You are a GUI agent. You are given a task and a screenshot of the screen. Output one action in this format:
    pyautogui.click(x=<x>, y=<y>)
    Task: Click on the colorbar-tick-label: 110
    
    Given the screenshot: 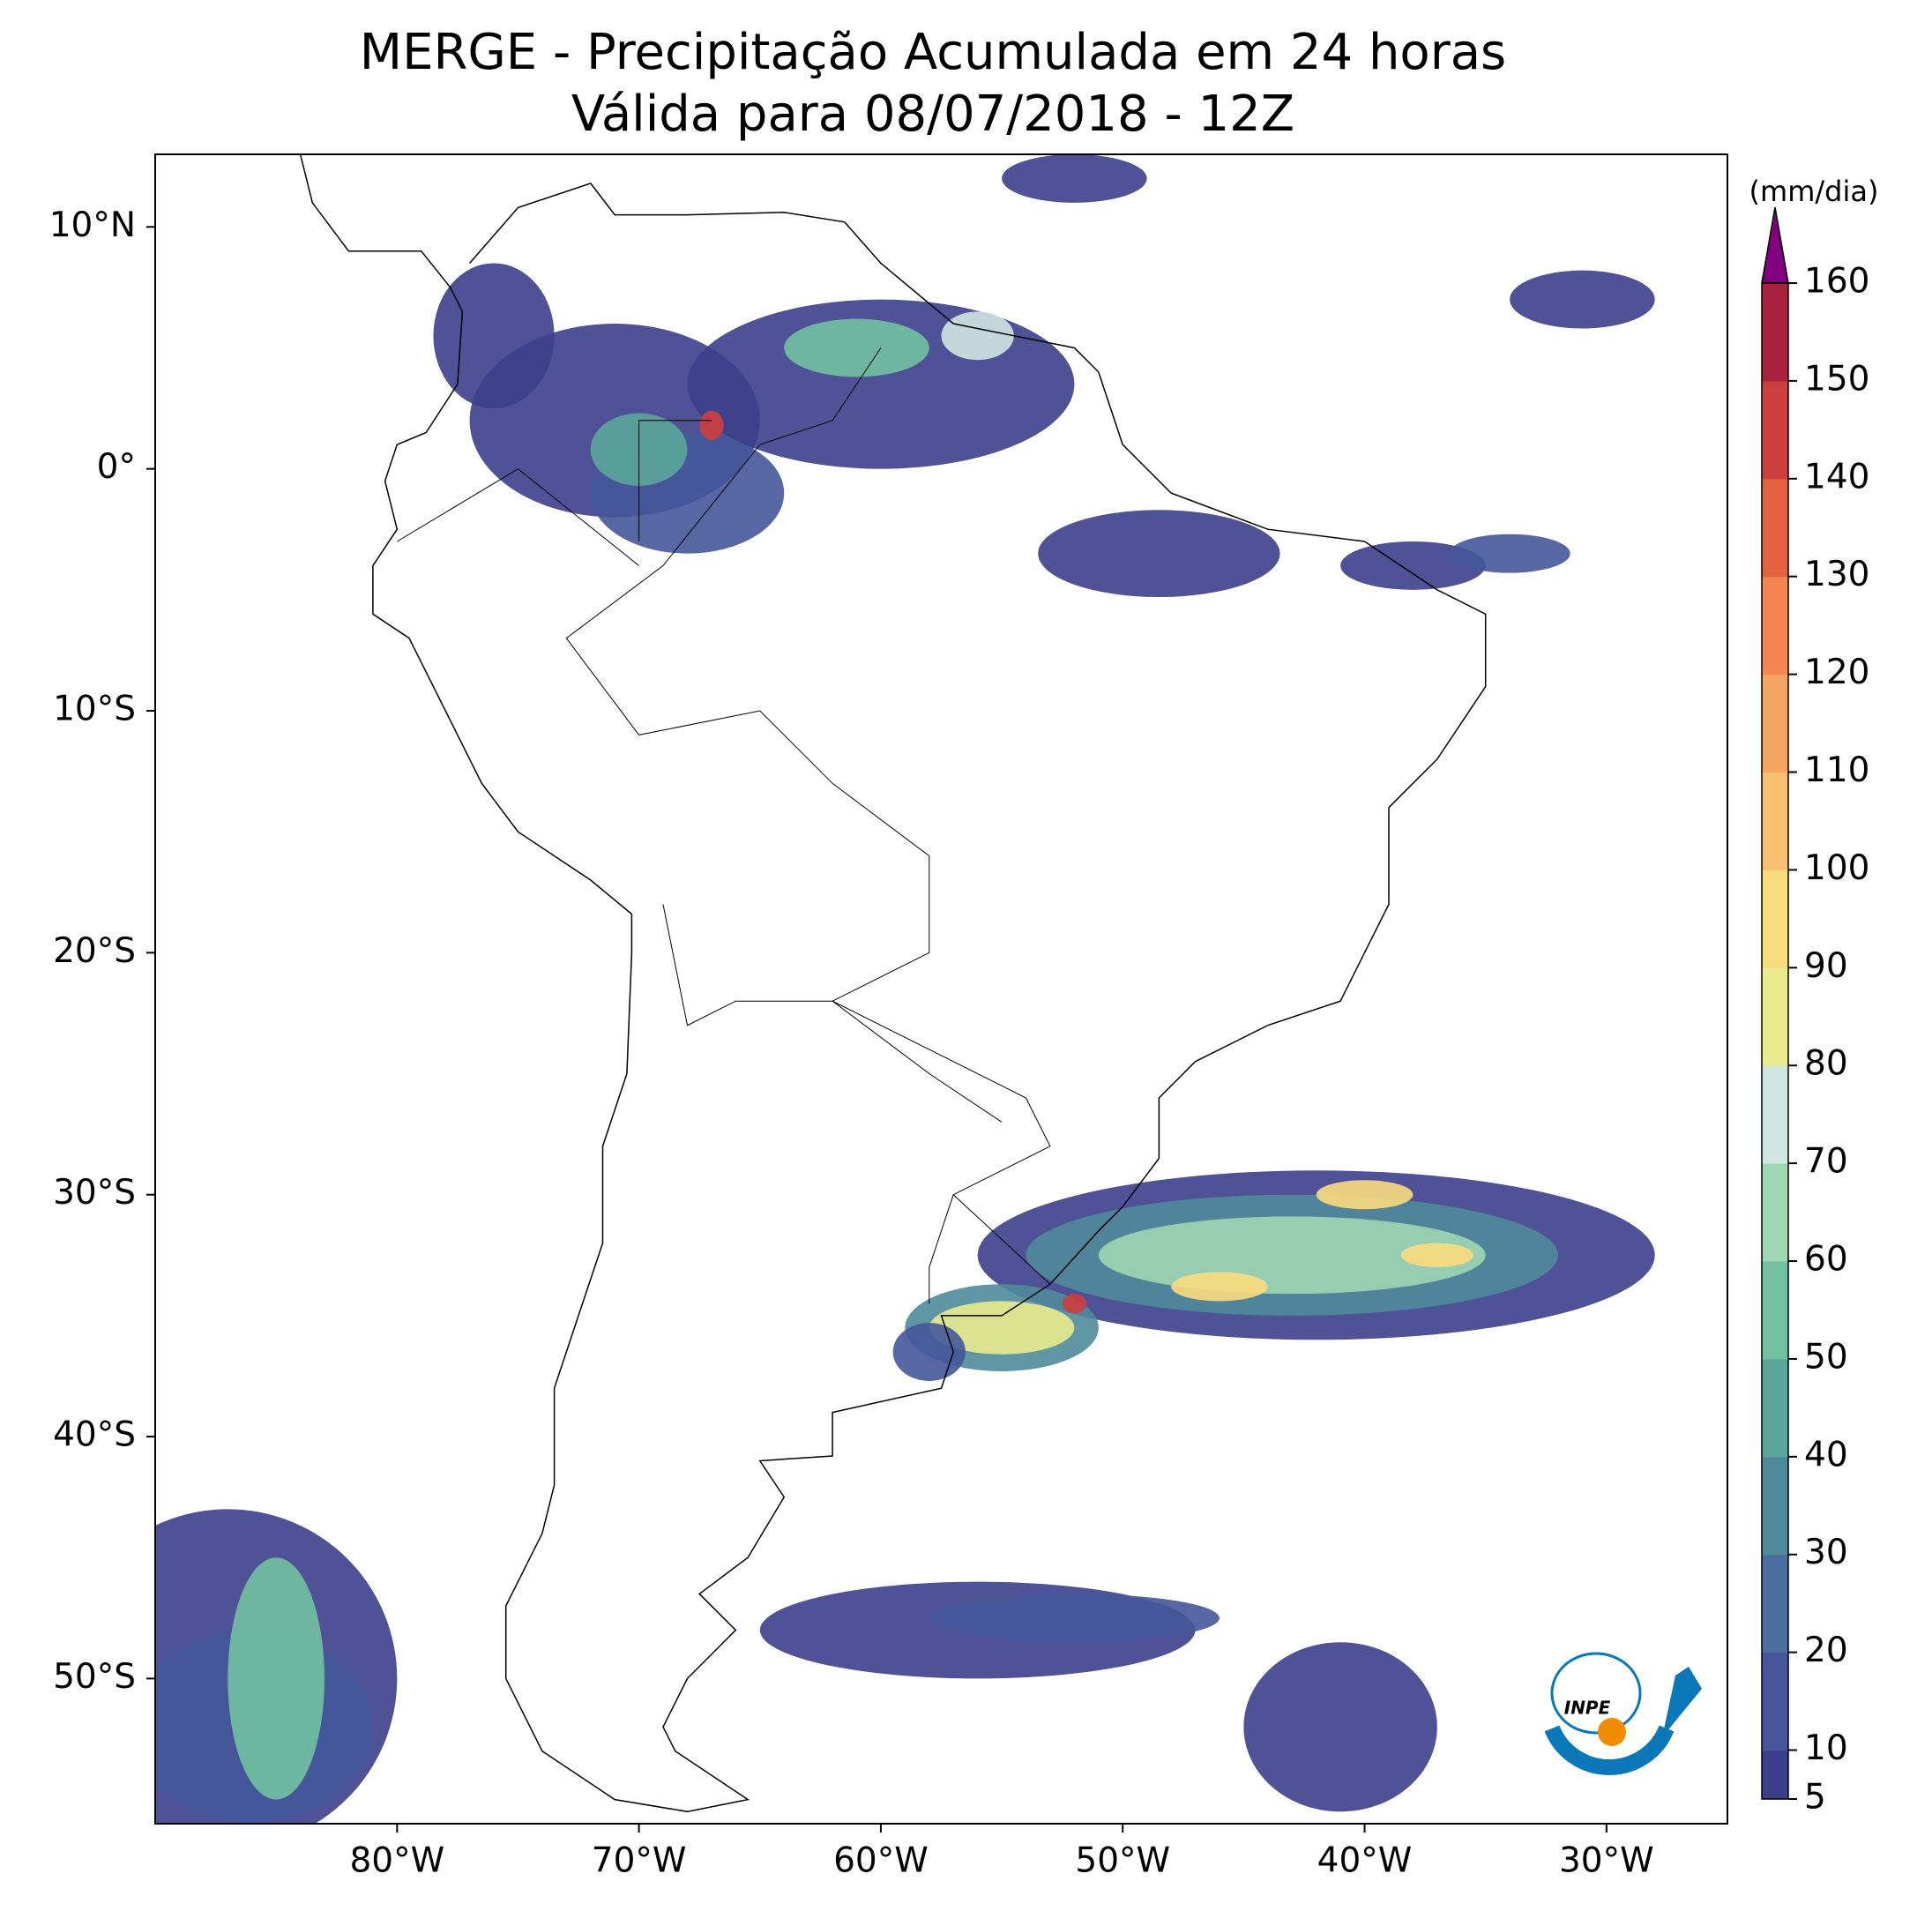 What is the action you would take?
    pyautogui.click(x=1836, y=770)
    